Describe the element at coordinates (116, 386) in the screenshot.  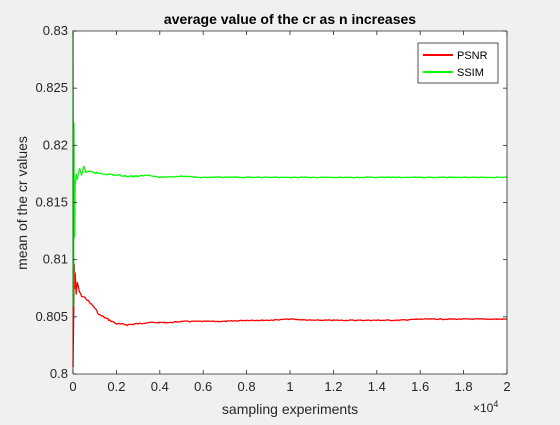
I see `x-tick-label: 0.2` at that location.